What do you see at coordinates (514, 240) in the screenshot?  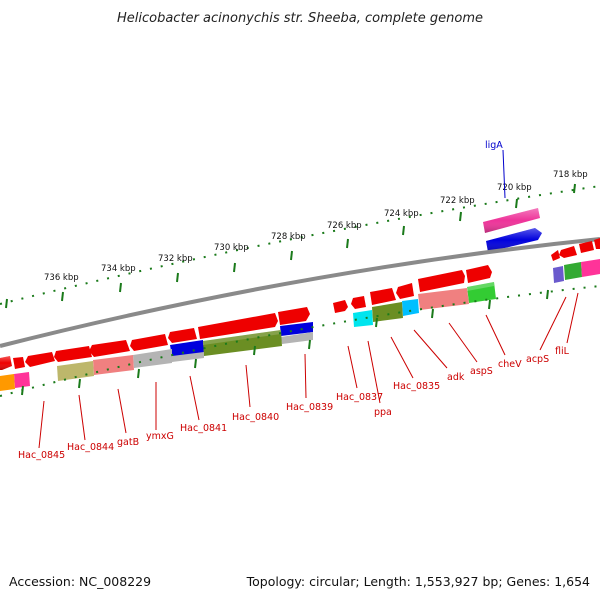 I see `gene-blue-upper` at bounding box center [514, 240].